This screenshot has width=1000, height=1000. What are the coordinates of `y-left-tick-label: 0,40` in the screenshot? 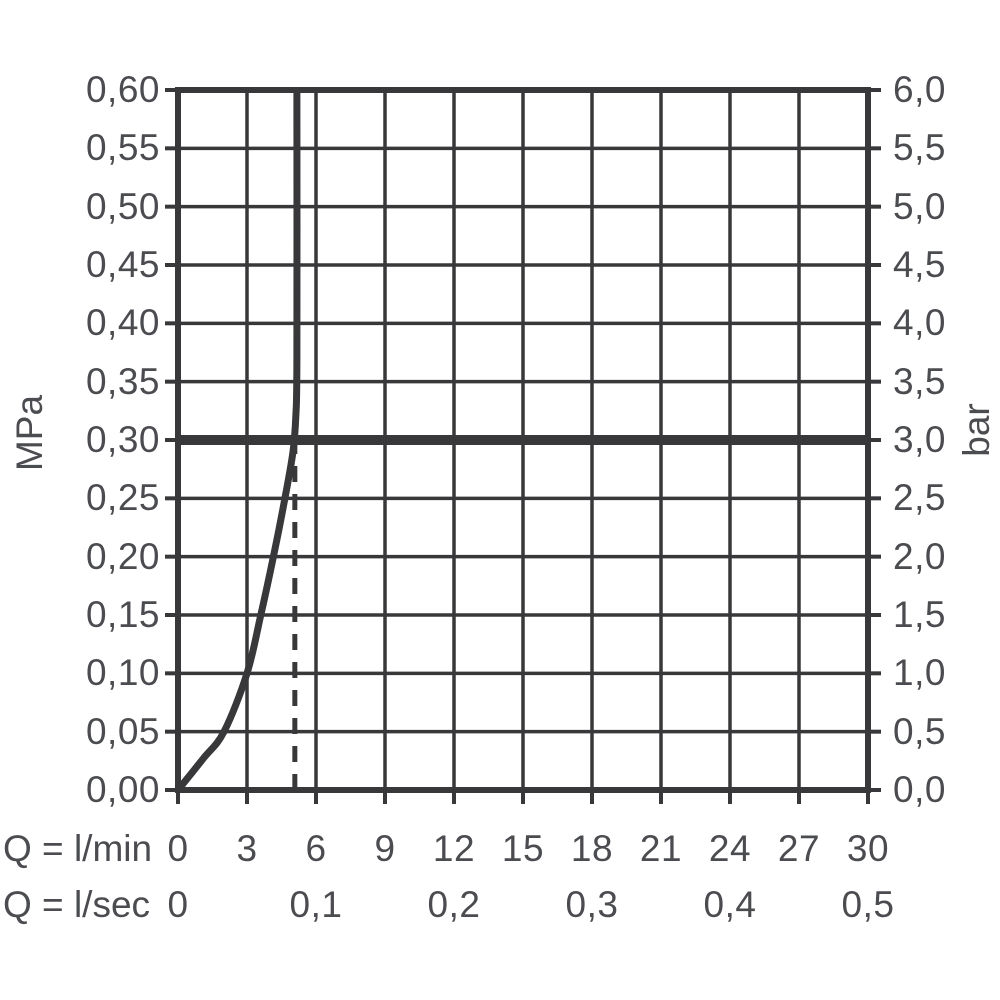 It's located at (122, 323).